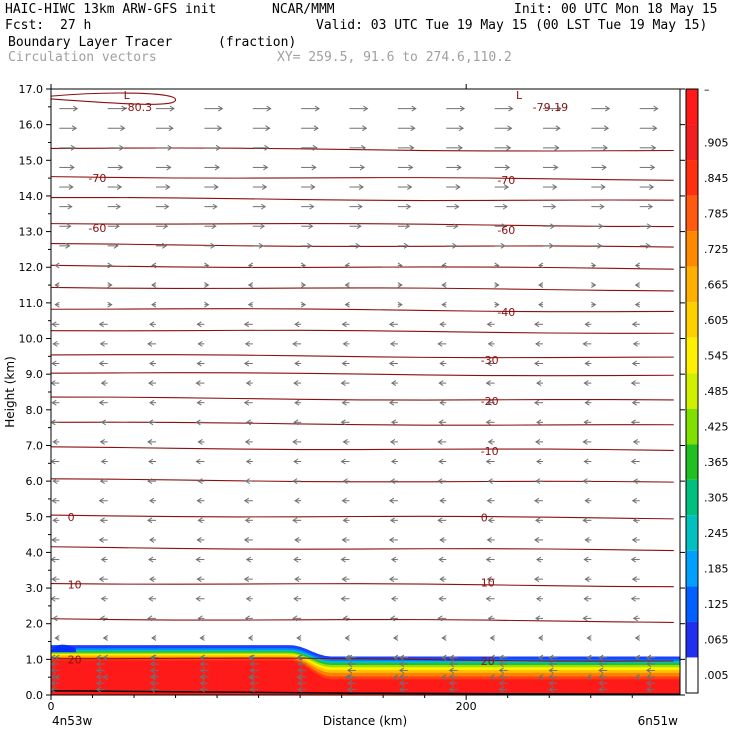 This screenshot has height=740, width=740. Describe the element at coordinates (303, 9) in the screenshot. I see `center-name: NCAR/MMM` at that location.